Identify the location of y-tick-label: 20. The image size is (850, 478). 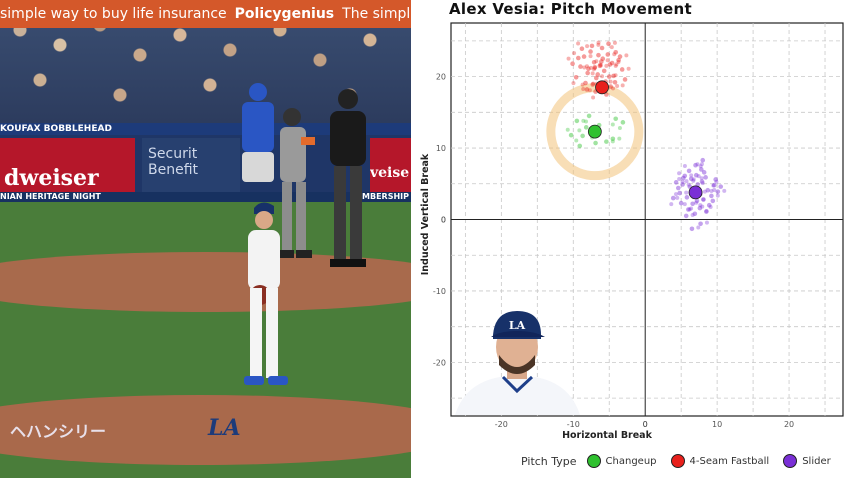
(441, 77).